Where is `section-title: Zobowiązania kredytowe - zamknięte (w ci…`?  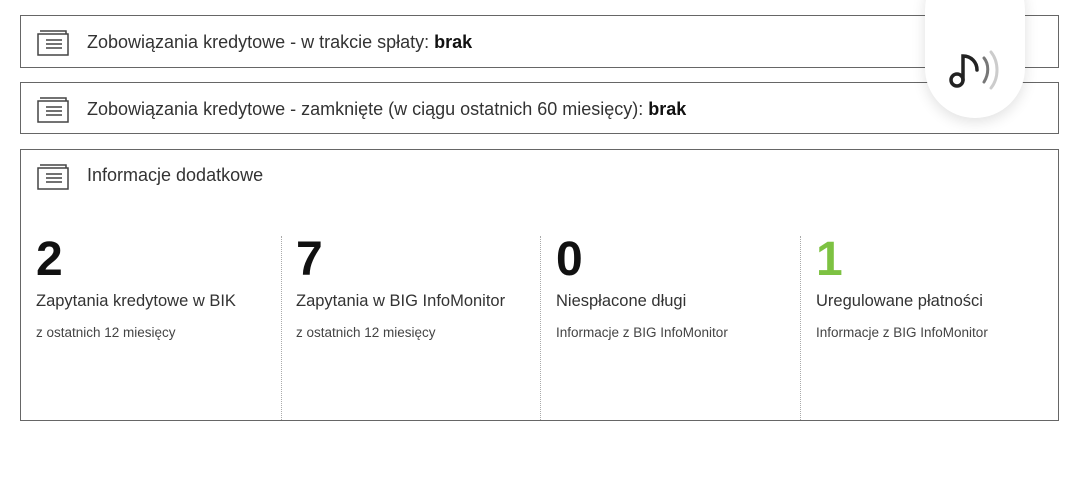 section-title: Zobowiązania kredytowe - zamknięte (w ci… is located at coordinates (387, 109).